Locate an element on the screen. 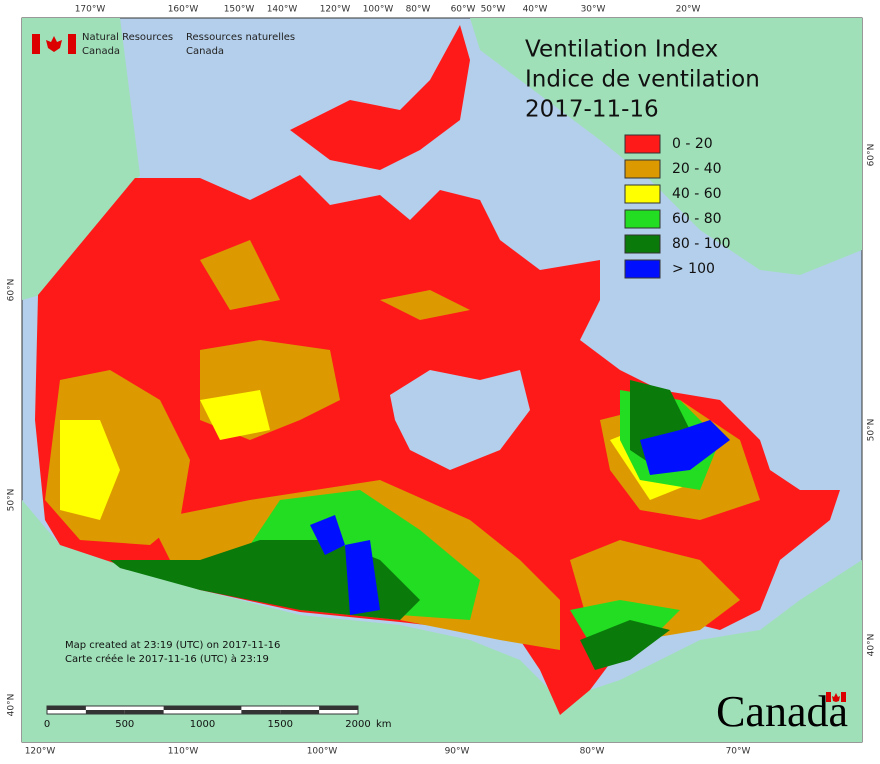 The height and width of the screenshot is (764, 880). scale-label: 1000 is located at coordinates (202, 724).